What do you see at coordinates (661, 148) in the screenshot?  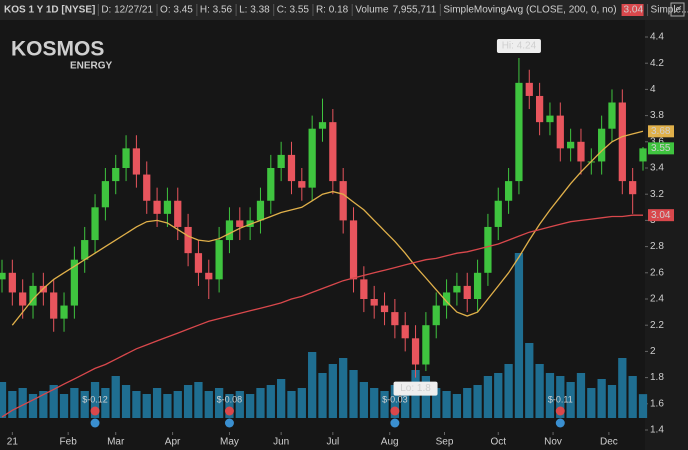 I see `price-badge-label: 3.55` at bounding box center [661, 148].